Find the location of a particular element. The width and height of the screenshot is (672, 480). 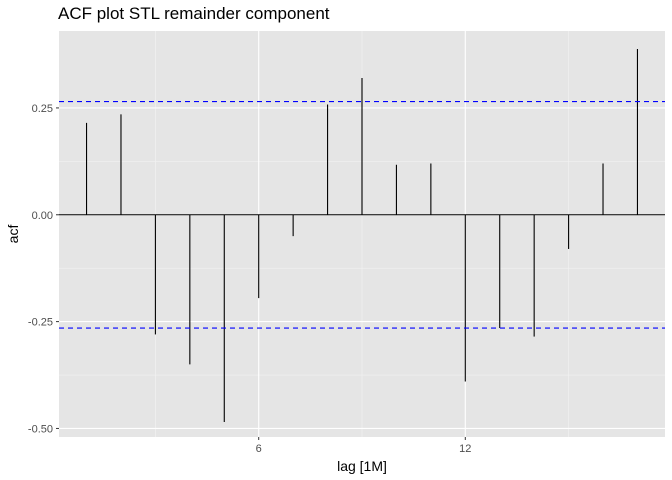

y-axis: -0.50 -0.25 0.00 0.25 is located at coordinates (43, 269).